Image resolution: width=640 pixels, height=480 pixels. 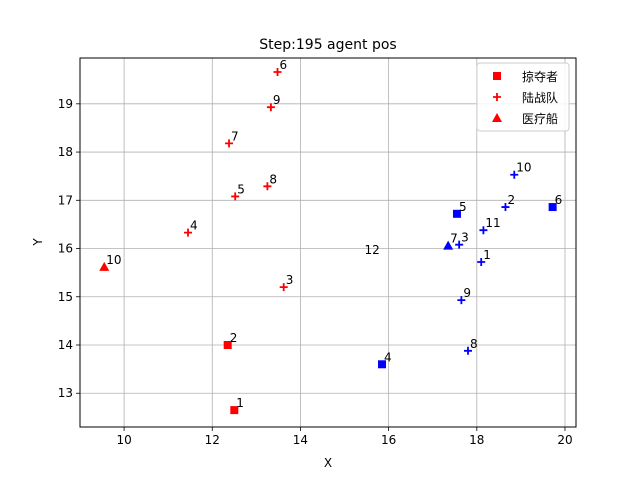 What do you see at coordinates (65, 297) in the screenshot?
I see `y-tick-label: 15` at bounding box center [65, 297].